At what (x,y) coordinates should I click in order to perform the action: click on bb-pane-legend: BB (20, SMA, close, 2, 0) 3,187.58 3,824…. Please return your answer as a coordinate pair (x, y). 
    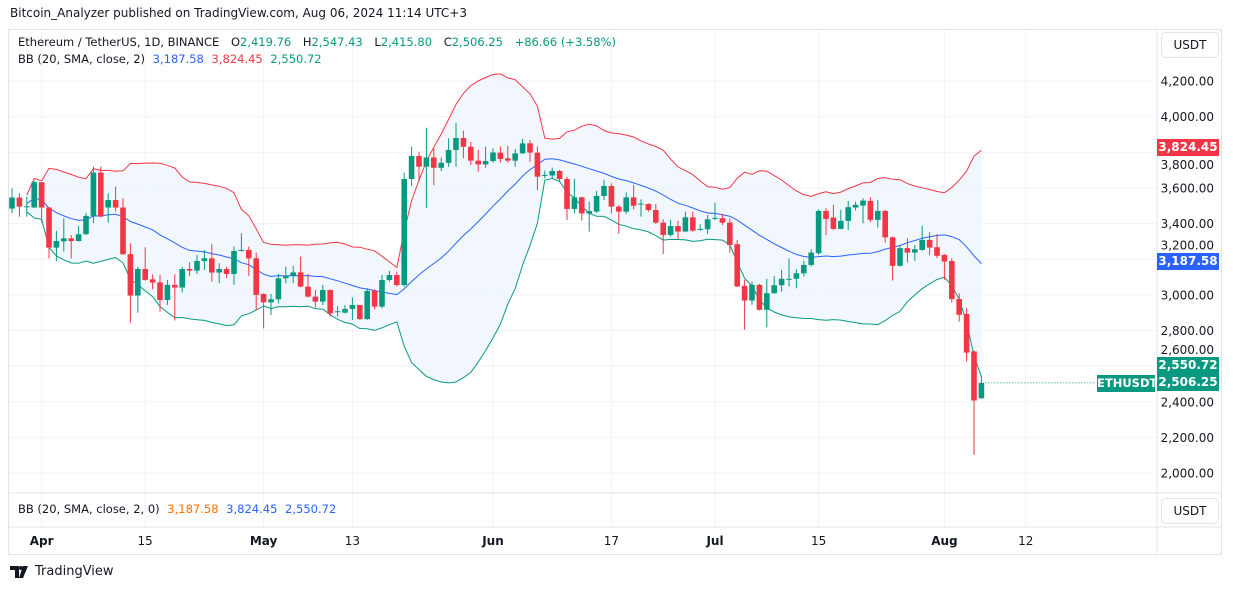
    Looking at the image, I should click on (179, 509).